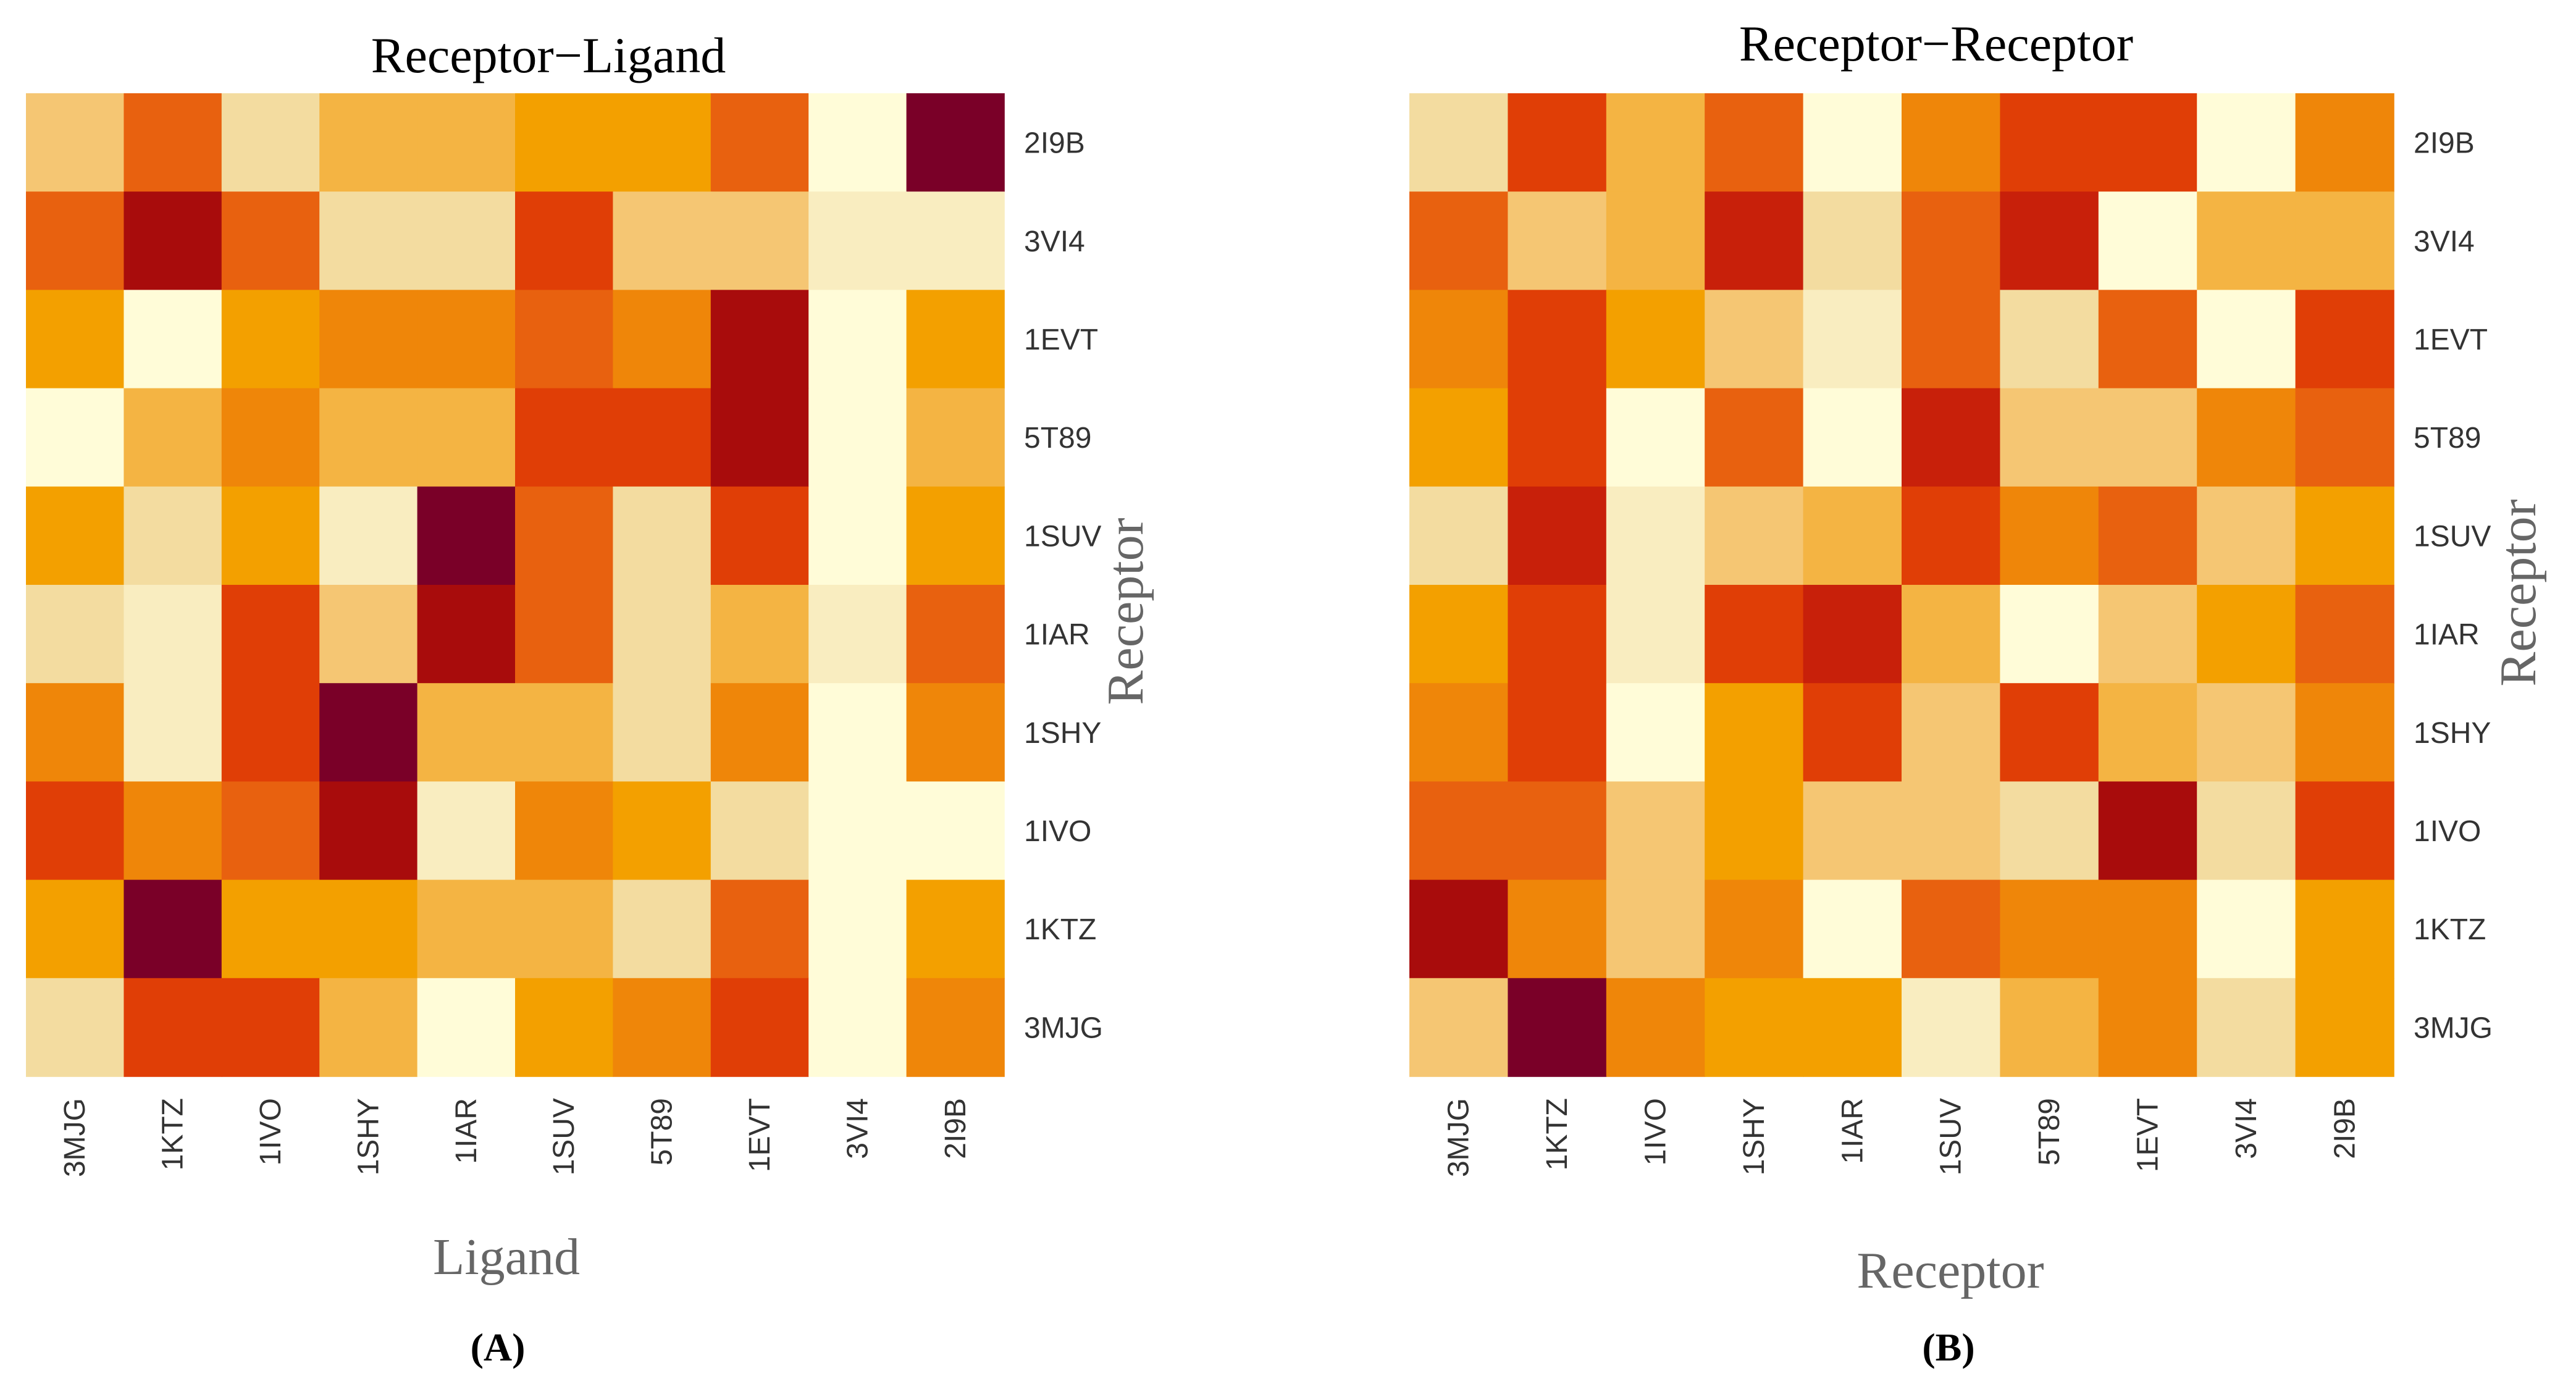 The width and height of the screenshot is (2576, 1392). What do you see at coordinates (1952, 732) in the screenshot?
I see `panel-b-cell-1shy-1suv` at bounding box center [1952, 732].